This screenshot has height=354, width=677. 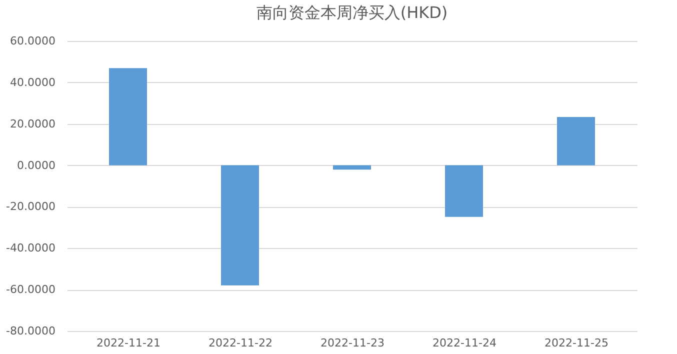 I want to click on y-tick-label: 60.0000, so click(x=33, y=41).